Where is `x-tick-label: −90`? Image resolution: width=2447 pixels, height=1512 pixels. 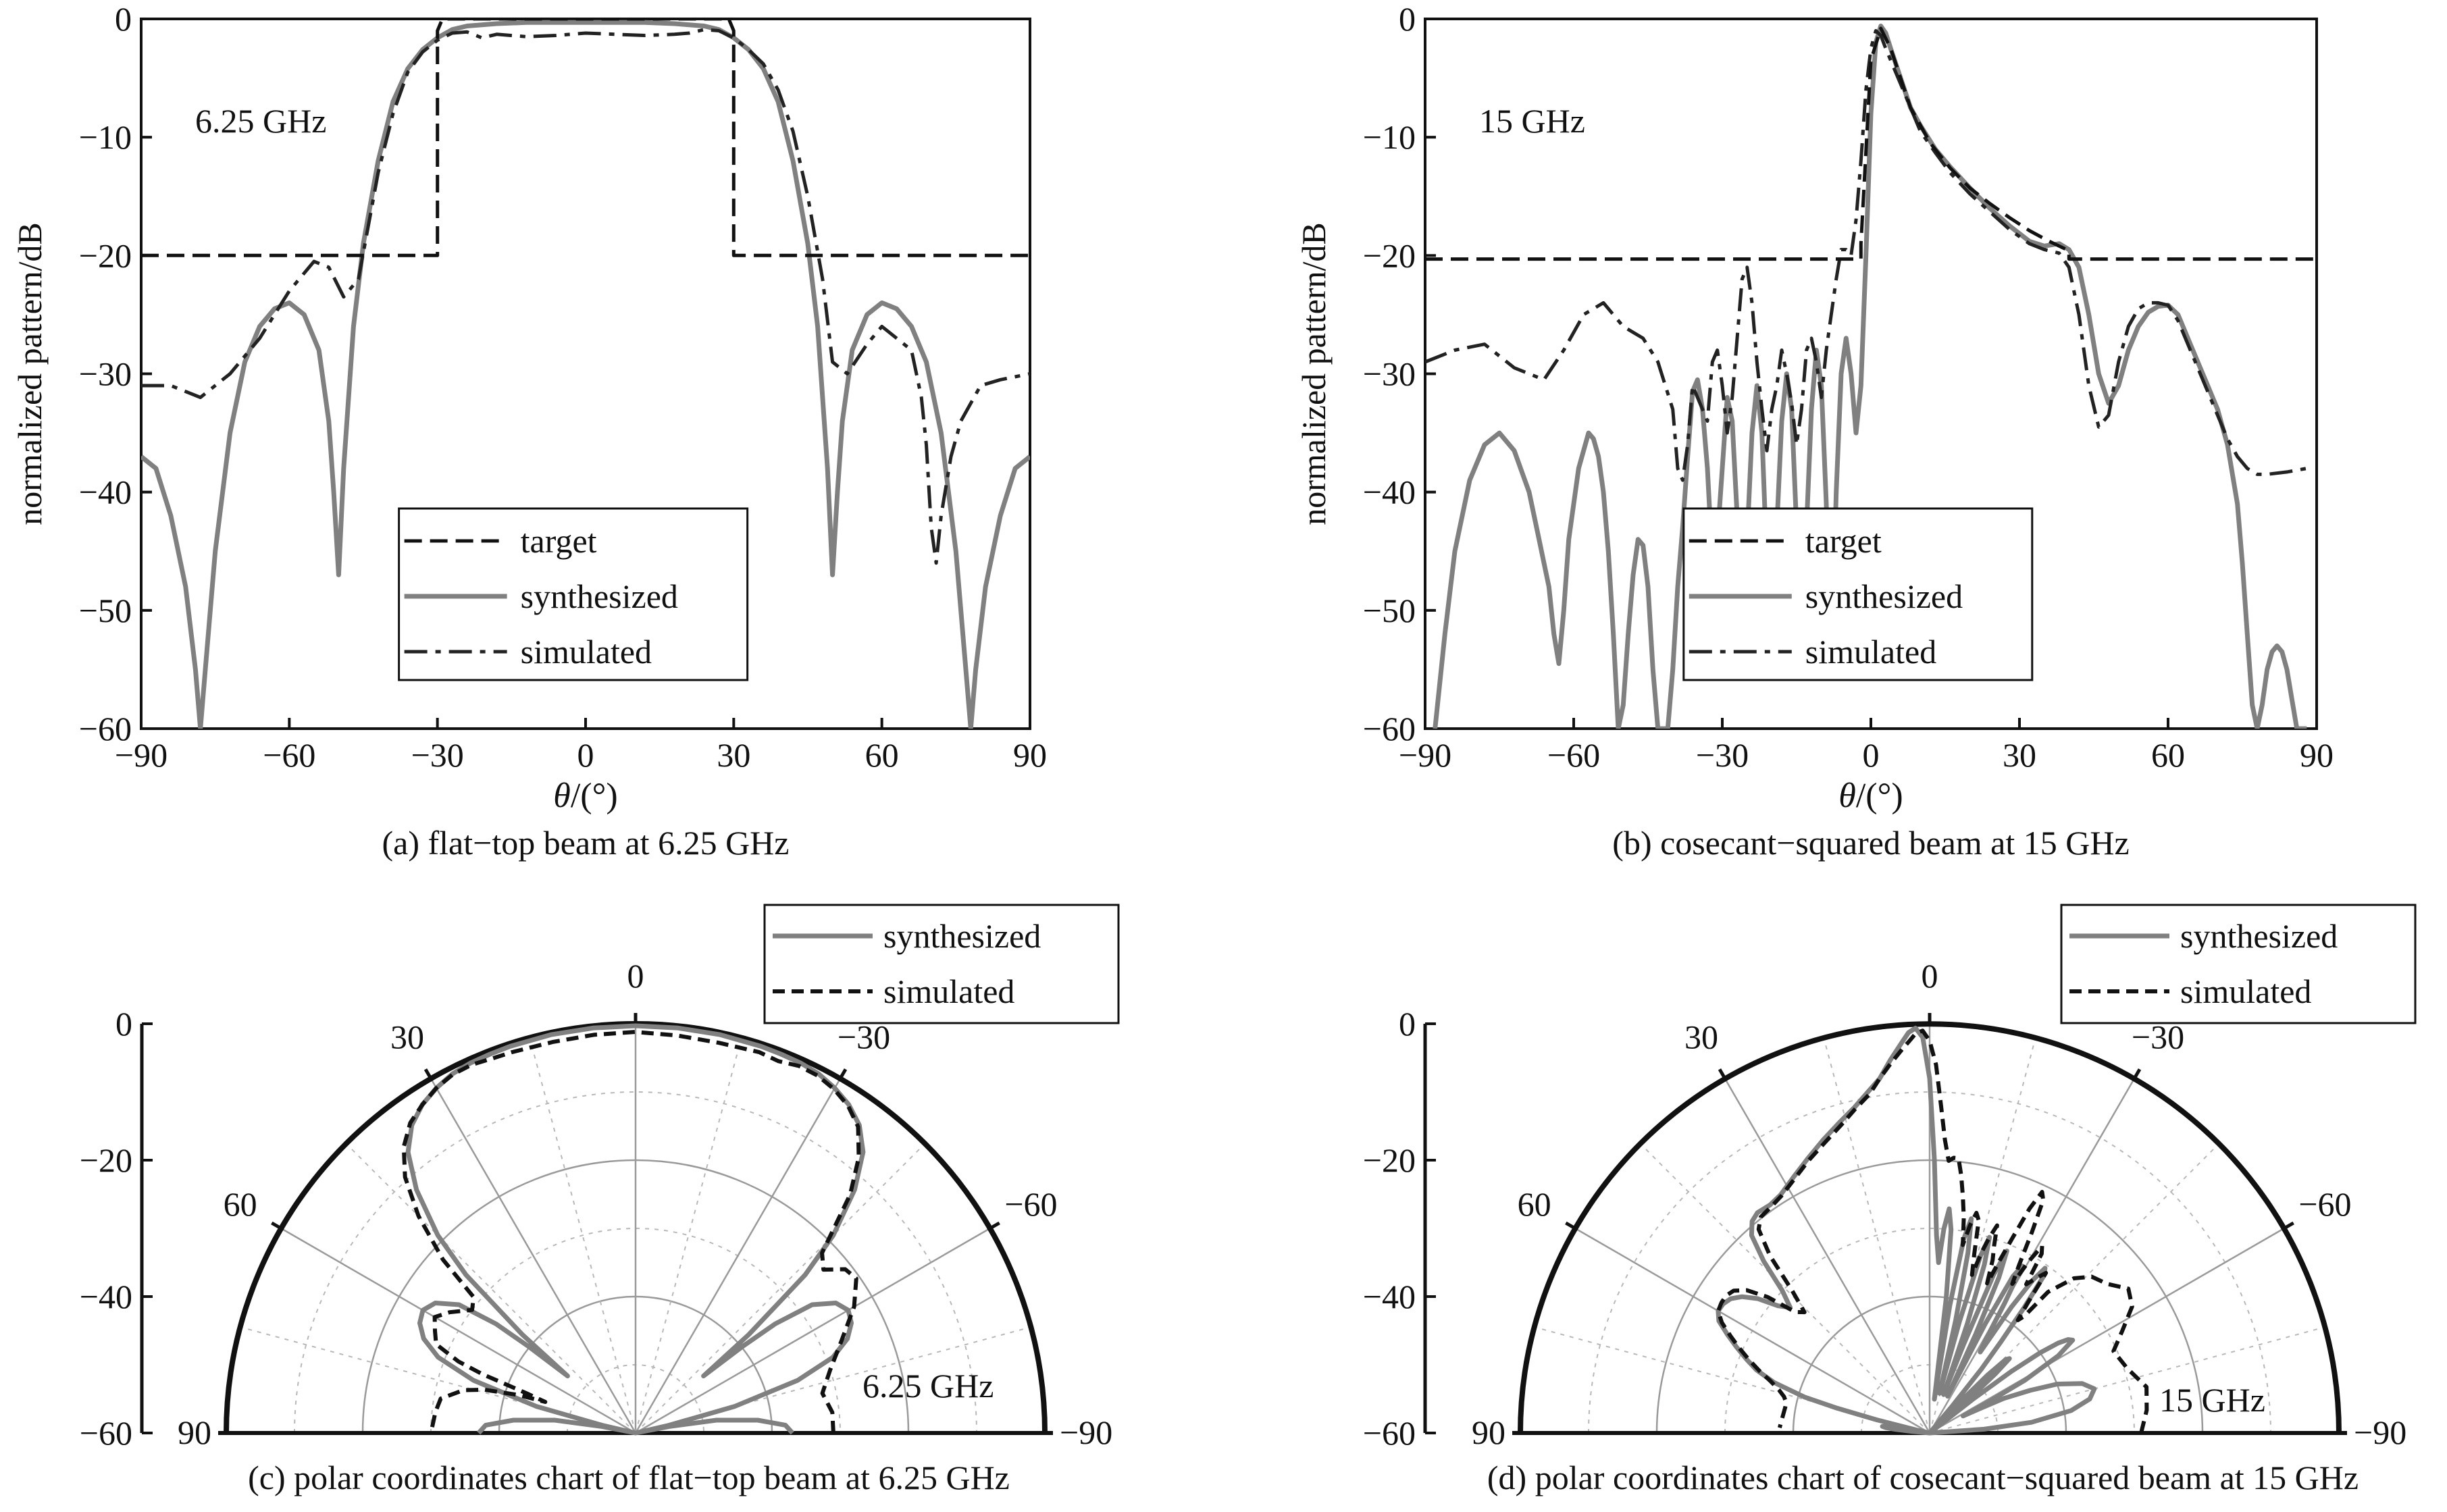
x-tick-label: −90 is located at coordinates (1425, 755).